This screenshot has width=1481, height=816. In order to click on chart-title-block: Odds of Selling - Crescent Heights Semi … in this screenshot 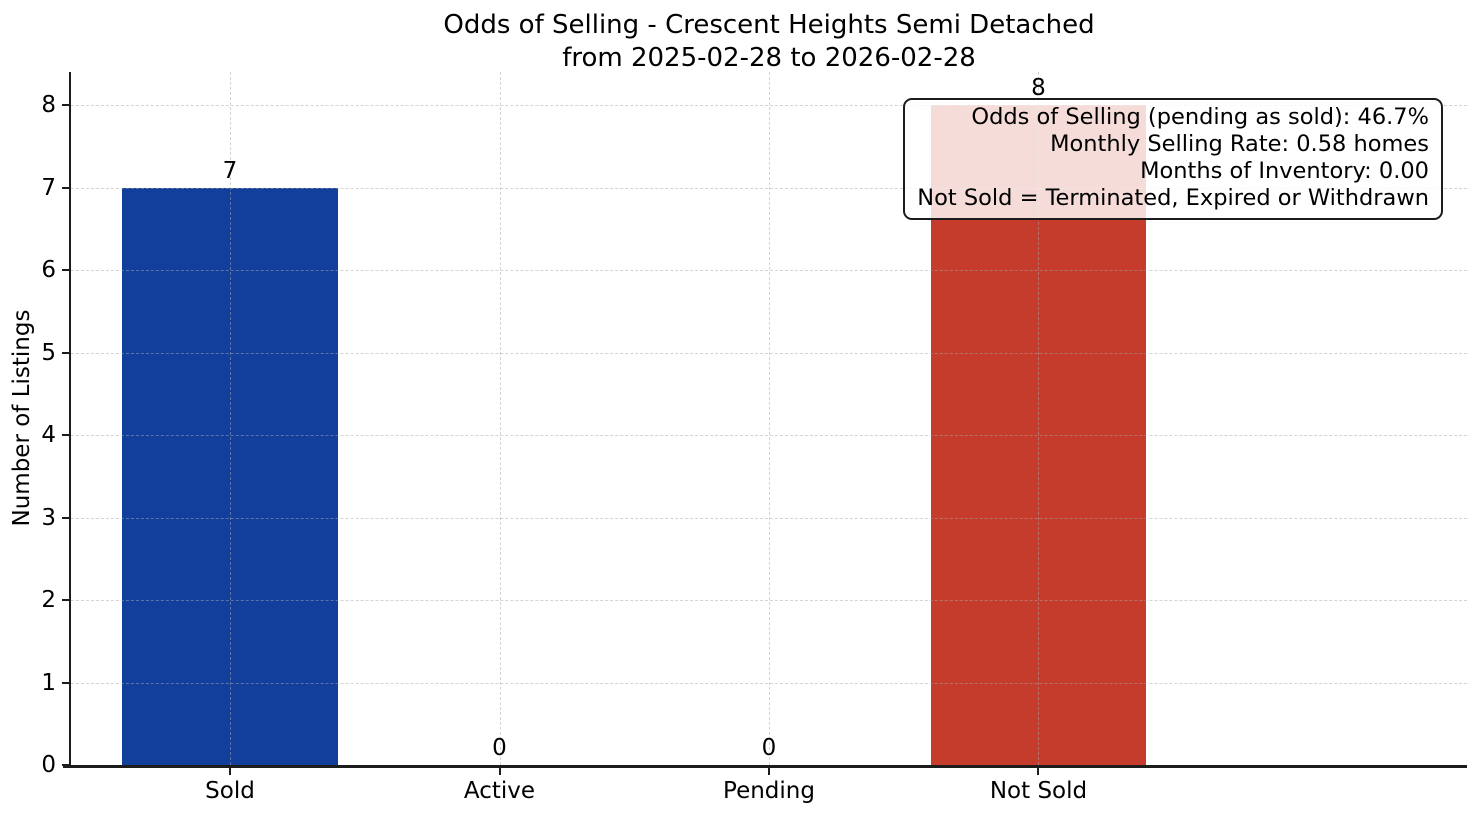, I will do `click(769, 42)`.